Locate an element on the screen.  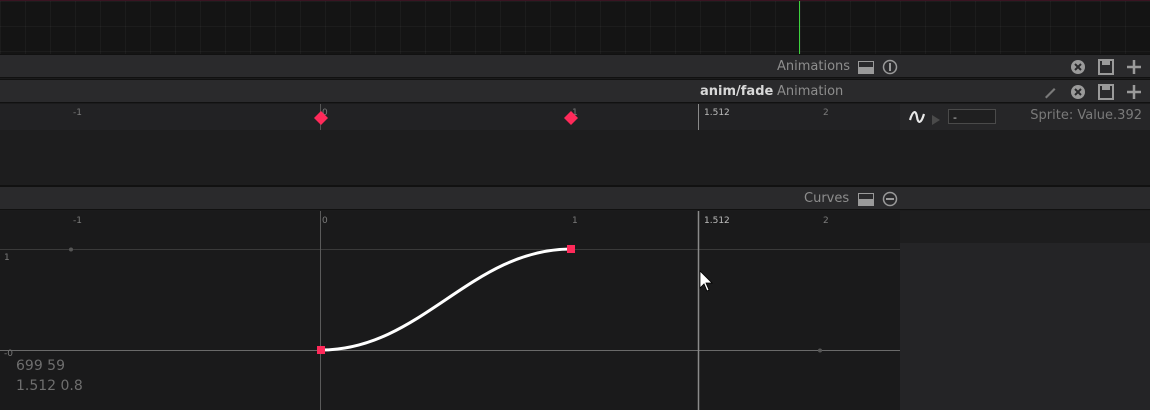
track-value-field: - is located at coordinates (972, 116).